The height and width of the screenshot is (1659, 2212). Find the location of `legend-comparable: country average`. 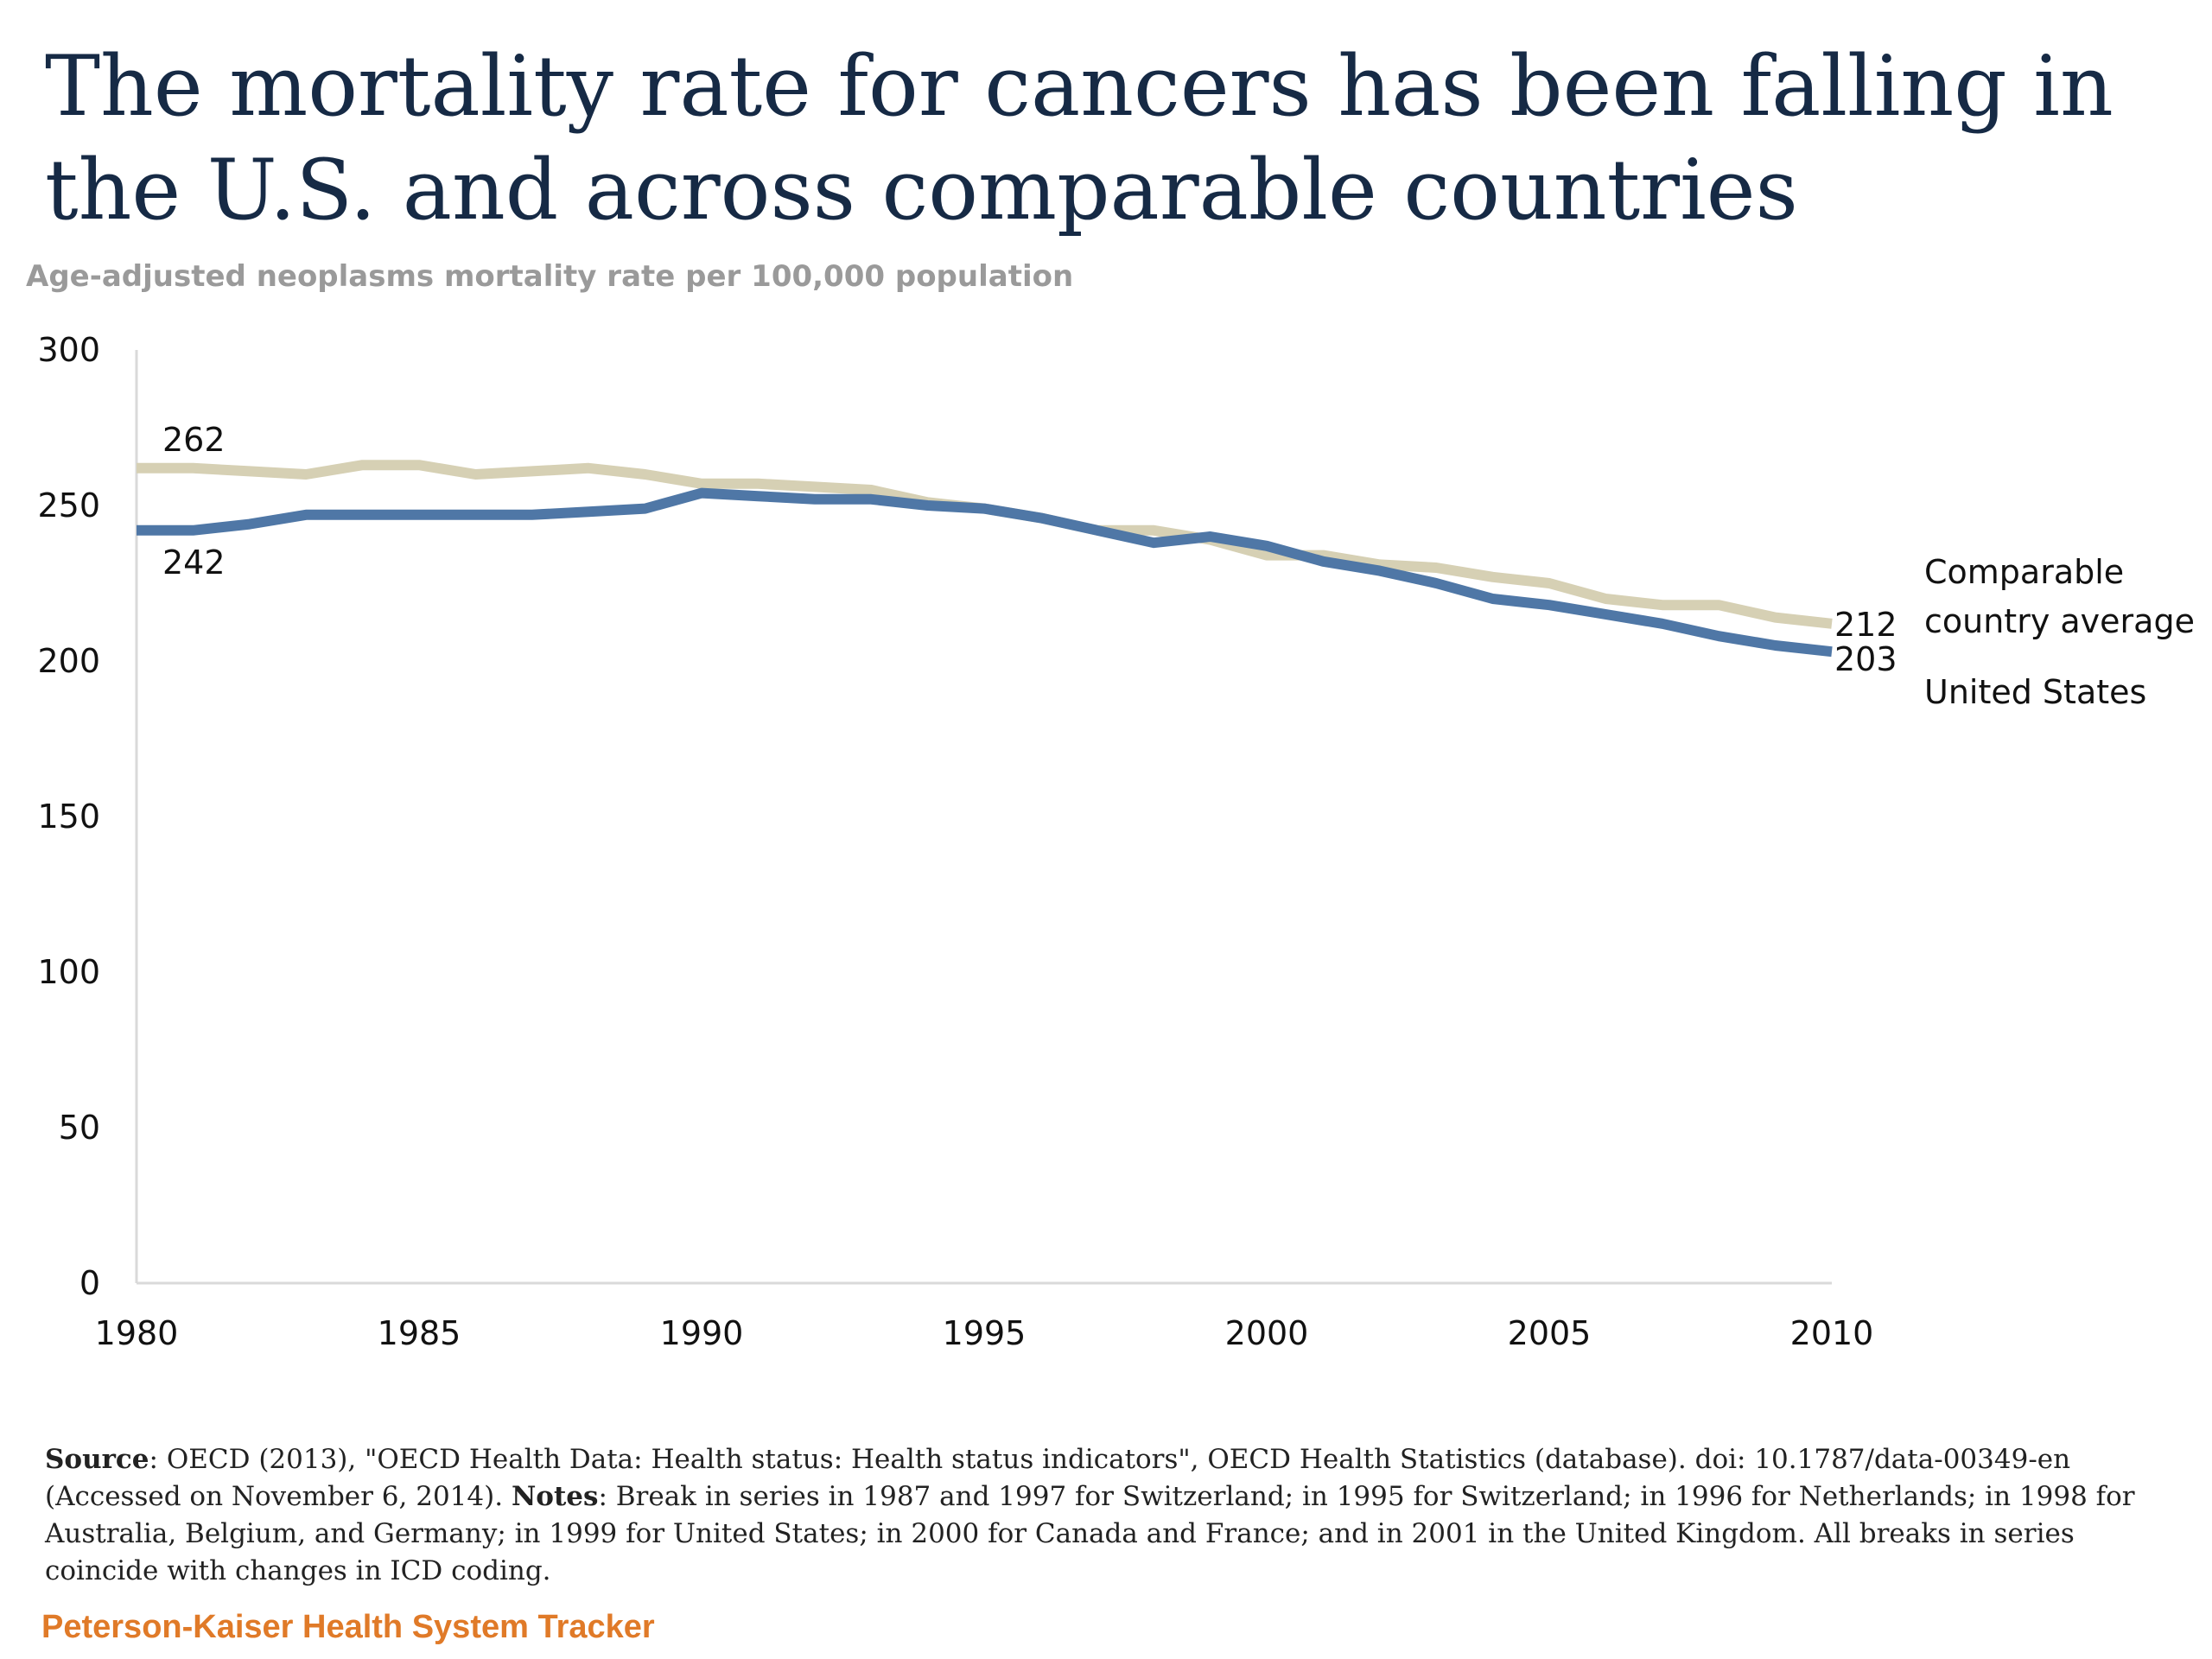

legend-comparable: country average is located at coordinates (2059, 621).